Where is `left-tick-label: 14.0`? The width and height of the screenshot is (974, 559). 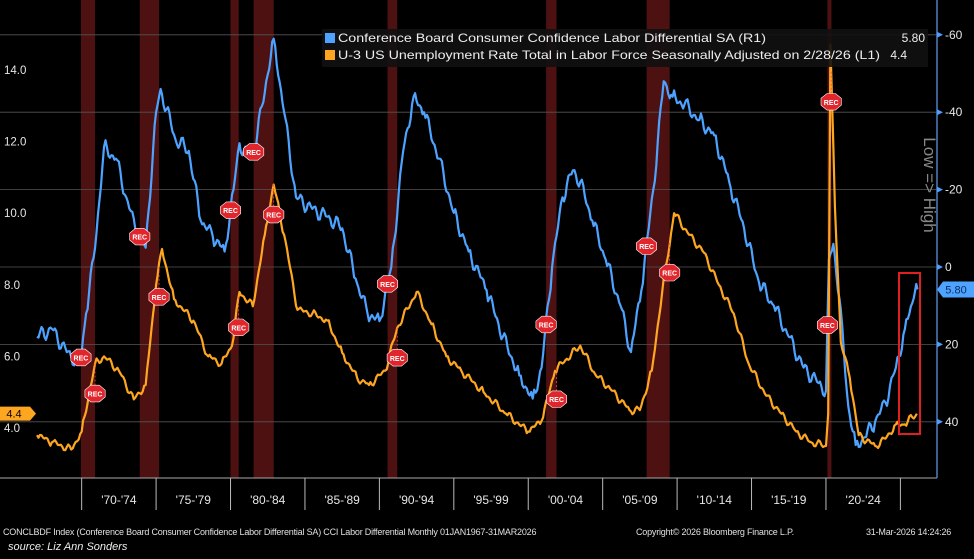 left-tick-label: 14.0 is located at coordinates (15, 71).